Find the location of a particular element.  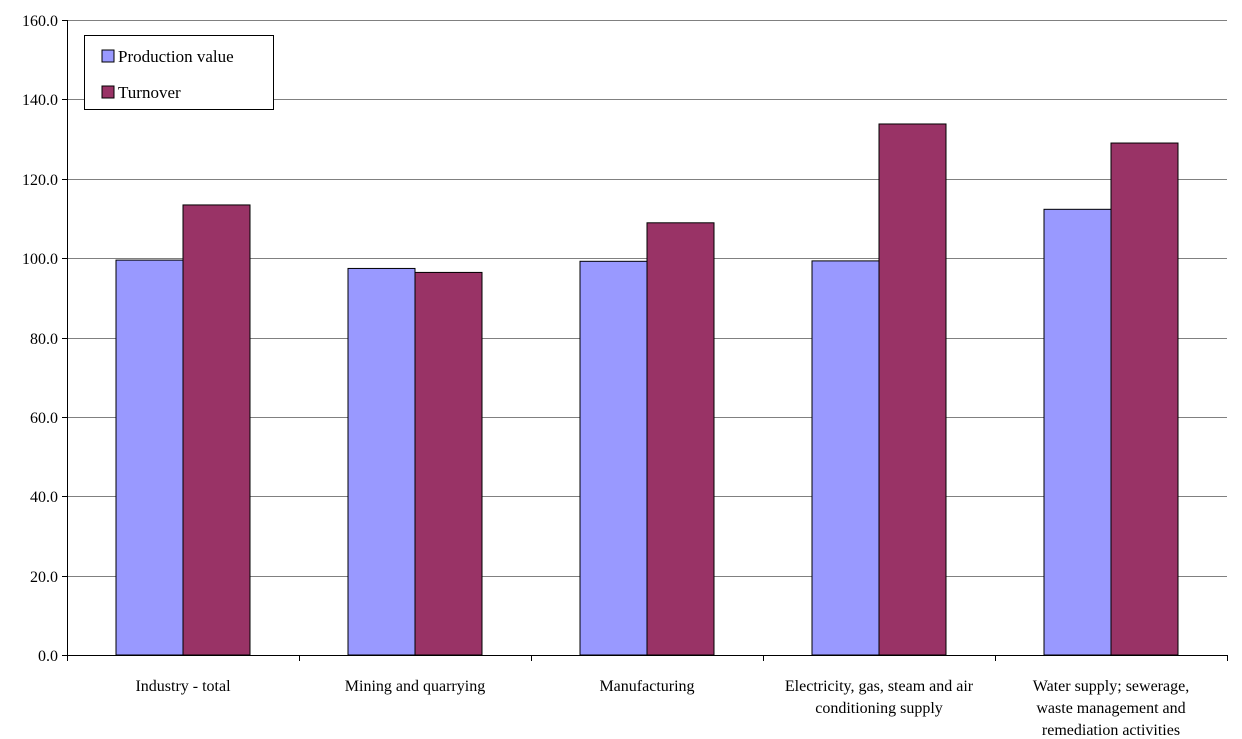

x-category-label: Manufacturing is located at coordinates (646, 686).